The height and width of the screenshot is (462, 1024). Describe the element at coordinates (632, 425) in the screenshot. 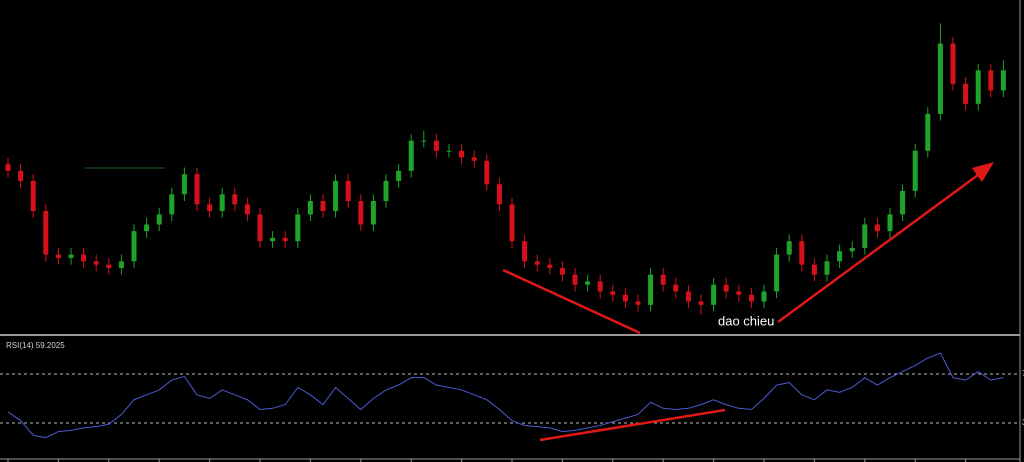

I see `rsi-trend-line` at that location.